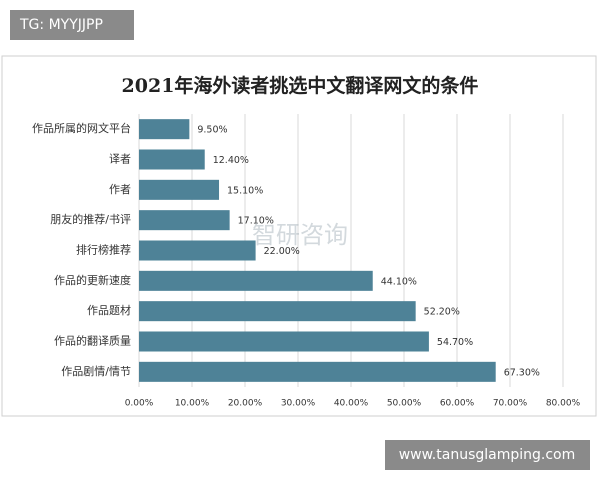  What do you see at coordinates (120, 189) in the screenshot?
I see `y-tick-label: 作者` at bounding box center [120, 189].